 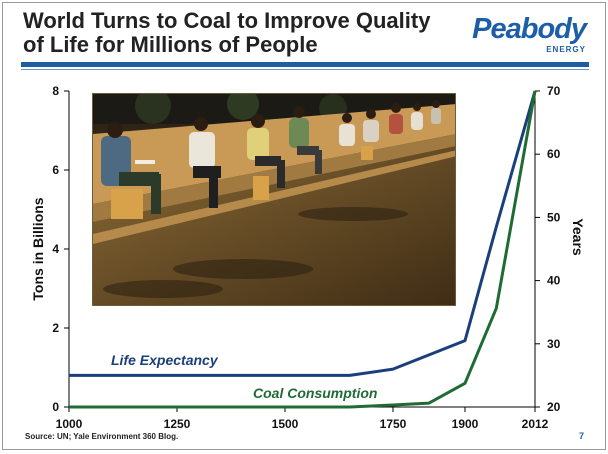 I want to click on x-tick-label: 2012, so click(x=535, y=424).